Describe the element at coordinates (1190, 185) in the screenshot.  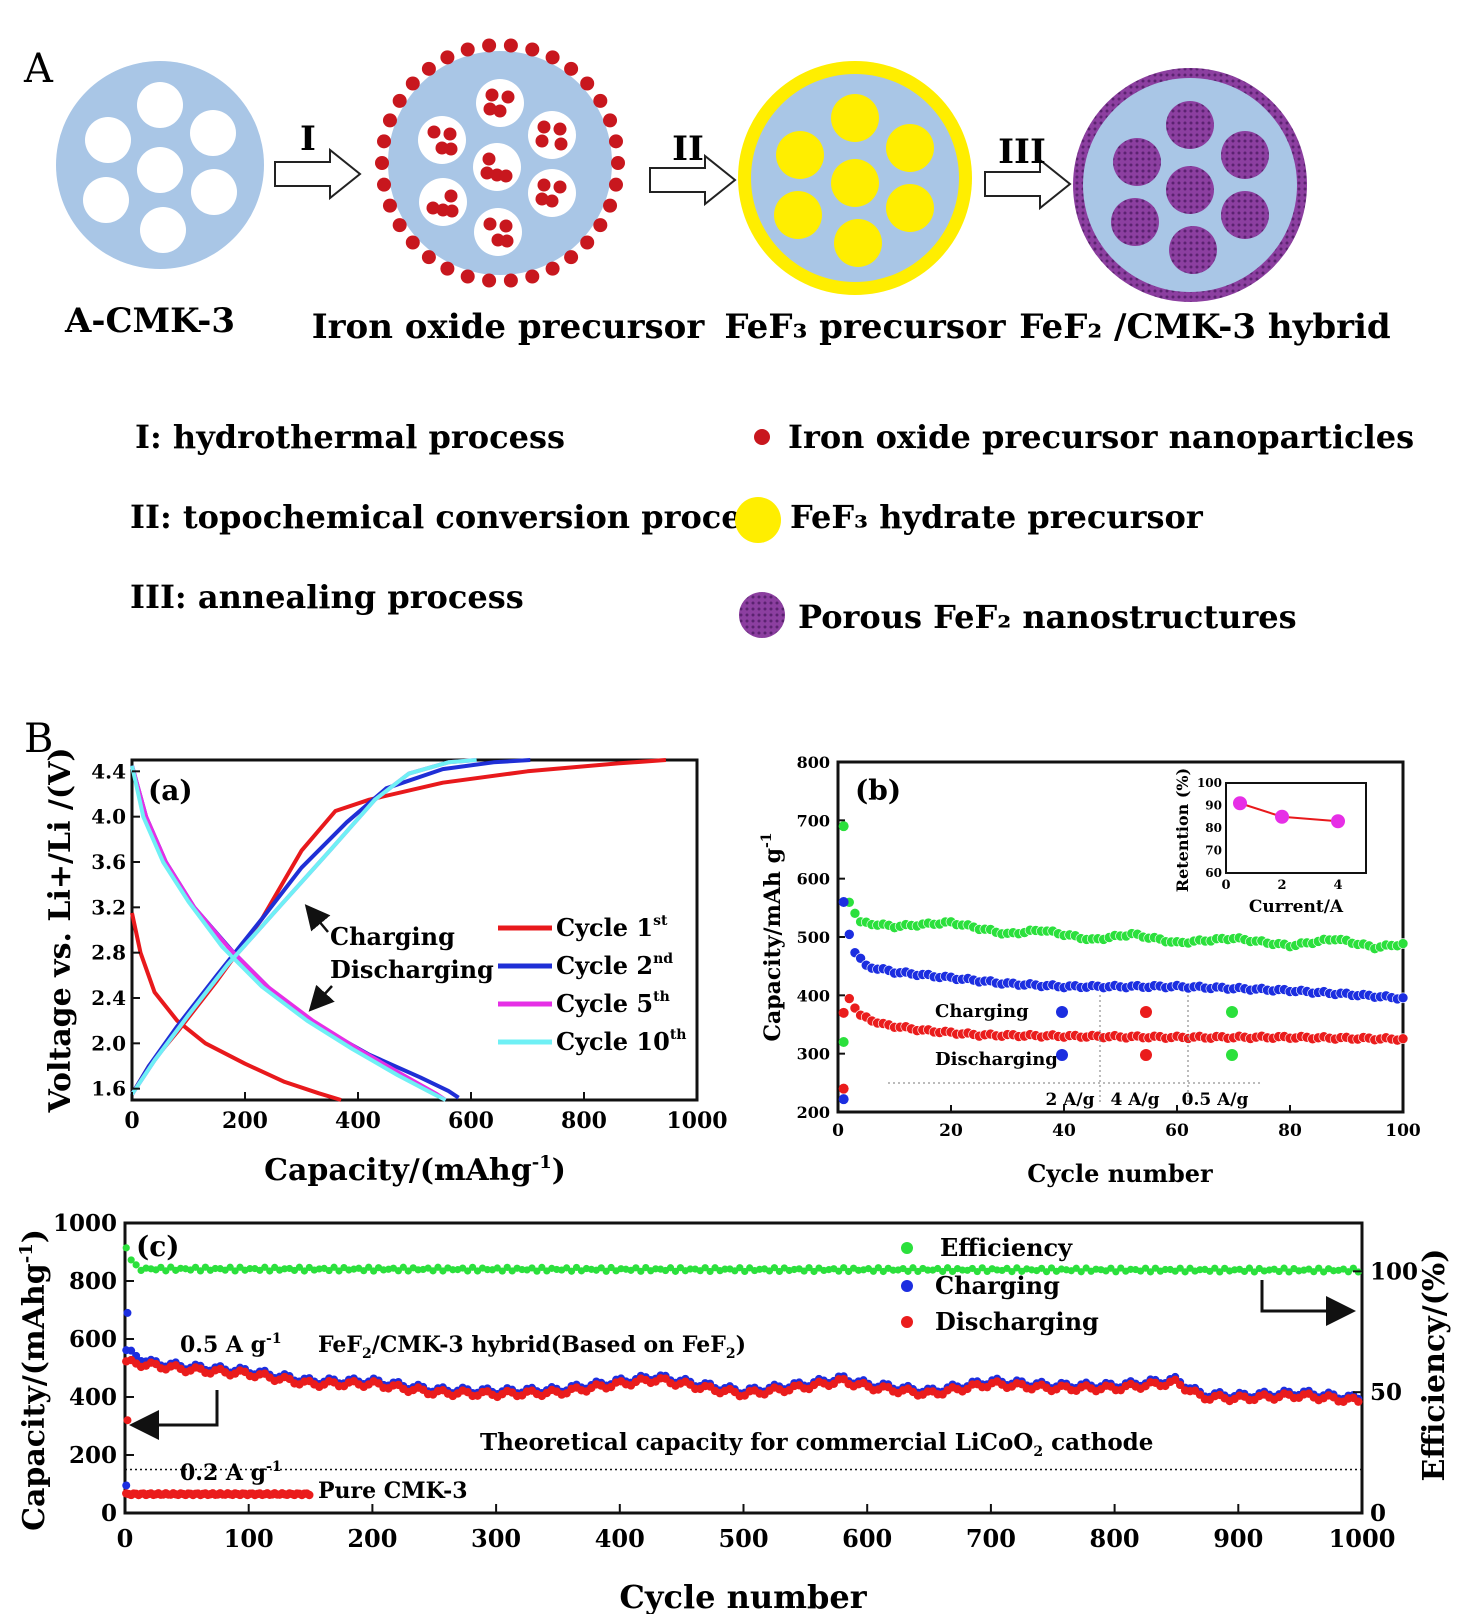
I see `stage-fef2-diagram` at that location.